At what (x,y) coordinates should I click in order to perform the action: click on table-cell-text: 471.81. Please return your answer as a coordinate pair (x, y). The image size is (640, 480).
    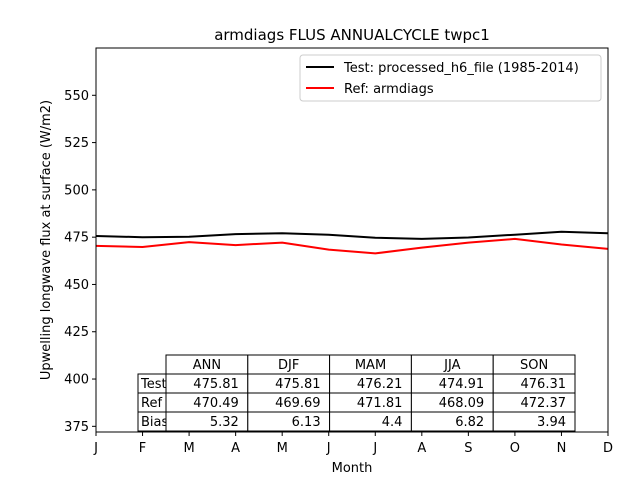
    Looking at the image, I should click on (380, 403).